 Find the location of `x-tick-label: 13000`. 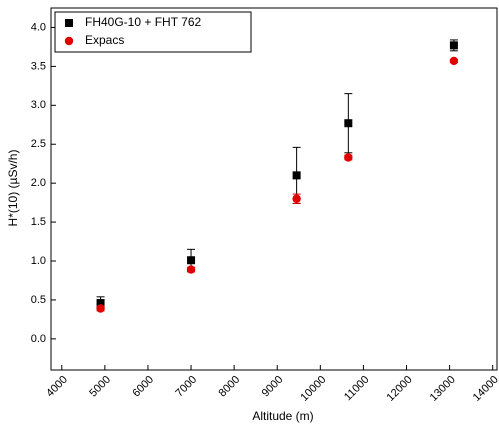

x-tick-label: 13000 is located at coordinates (443, 389).